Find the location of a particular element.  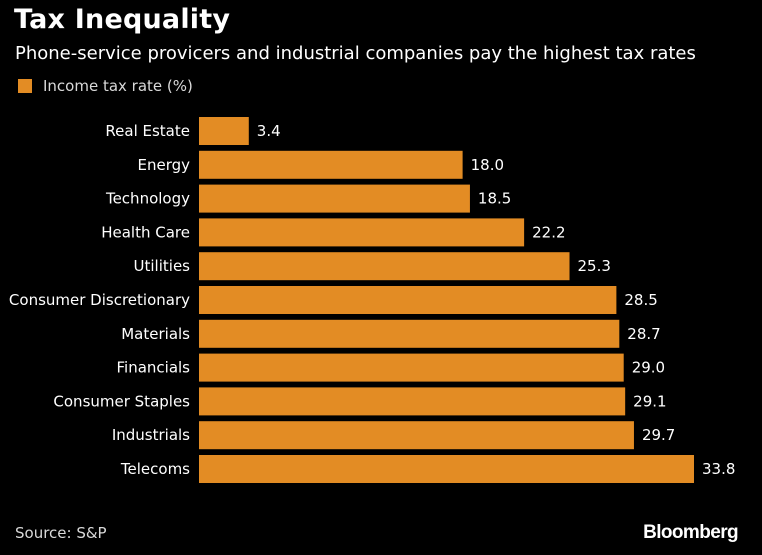

data-label: 3.4 is located at coordinates (269, 131).